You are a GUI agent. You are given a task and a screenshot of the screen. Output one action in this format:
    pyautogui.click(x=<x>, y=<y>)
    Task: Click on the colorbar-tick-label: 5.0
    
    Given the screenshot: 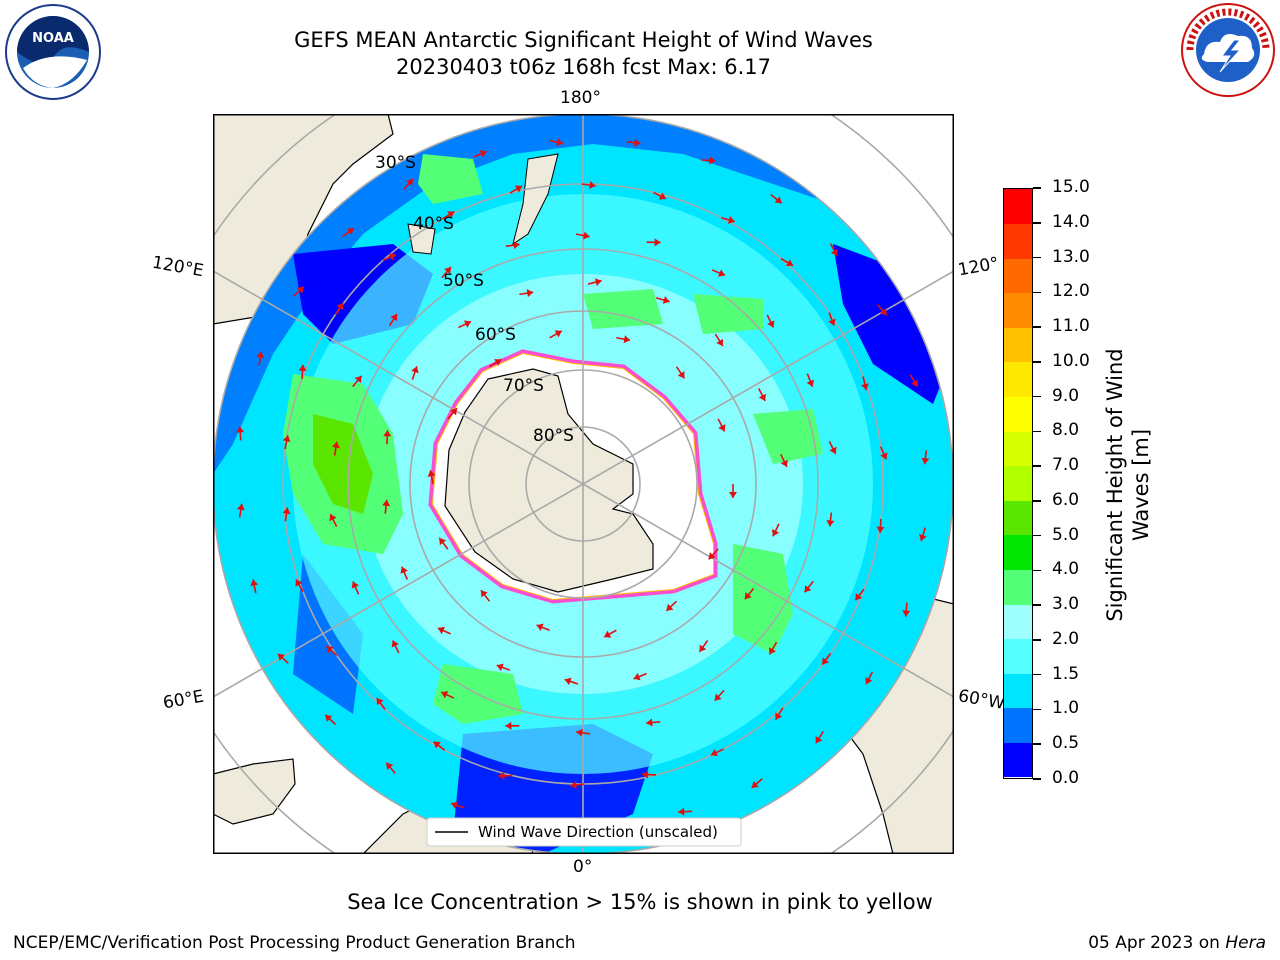 What is the action you would take?
    pyautogui.click(x=1066, y=534)
    